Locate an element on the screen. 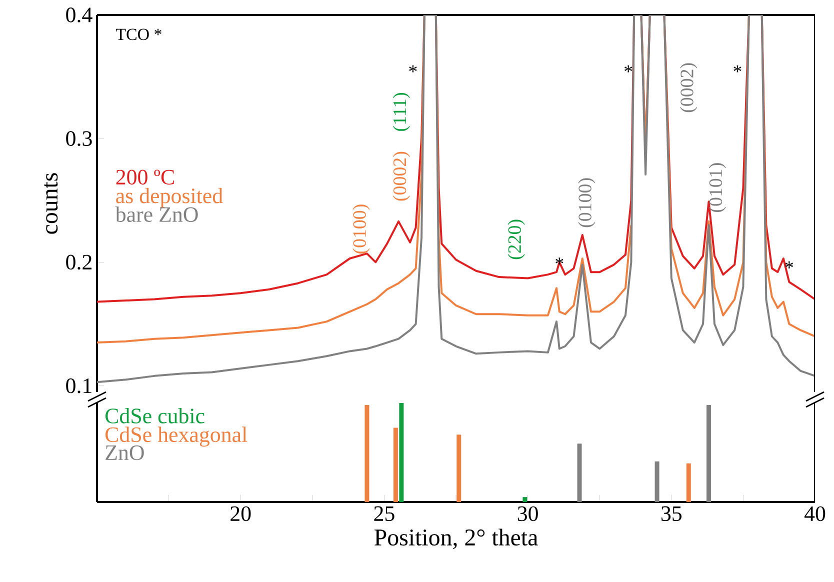  x-axis-title: Position, 2° theta is located at coordinates (456, 539).